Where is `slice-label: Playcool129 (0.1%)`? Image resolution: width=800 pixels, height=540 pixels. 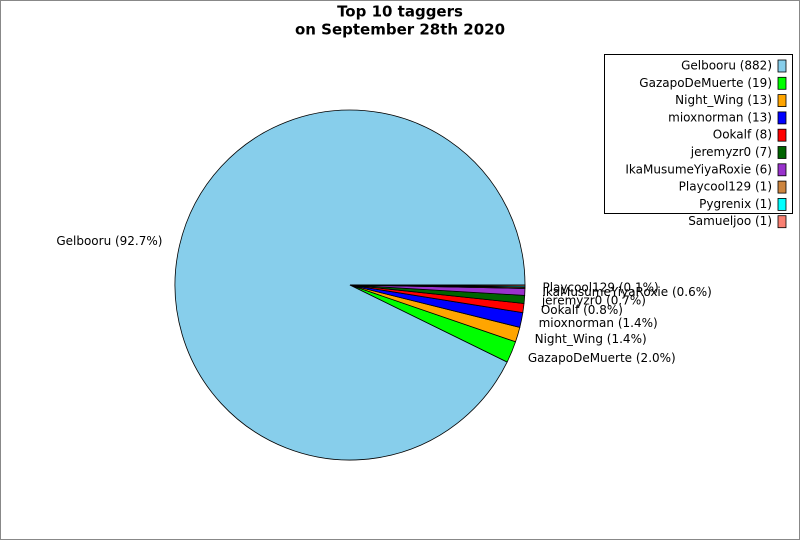
slice-label: Playcool129 (0.1%) is located at coordinates (600, 288).